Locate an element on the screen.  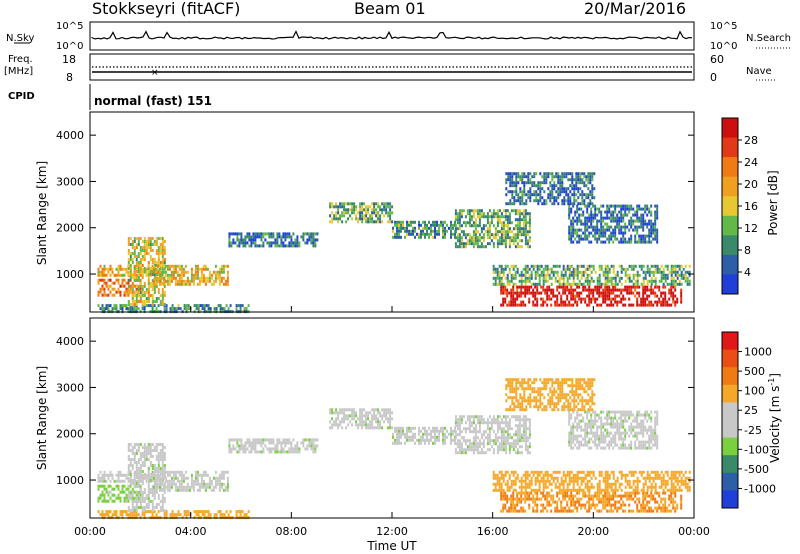
nave-tick-top: 60 is located at coordinates (717, 59).